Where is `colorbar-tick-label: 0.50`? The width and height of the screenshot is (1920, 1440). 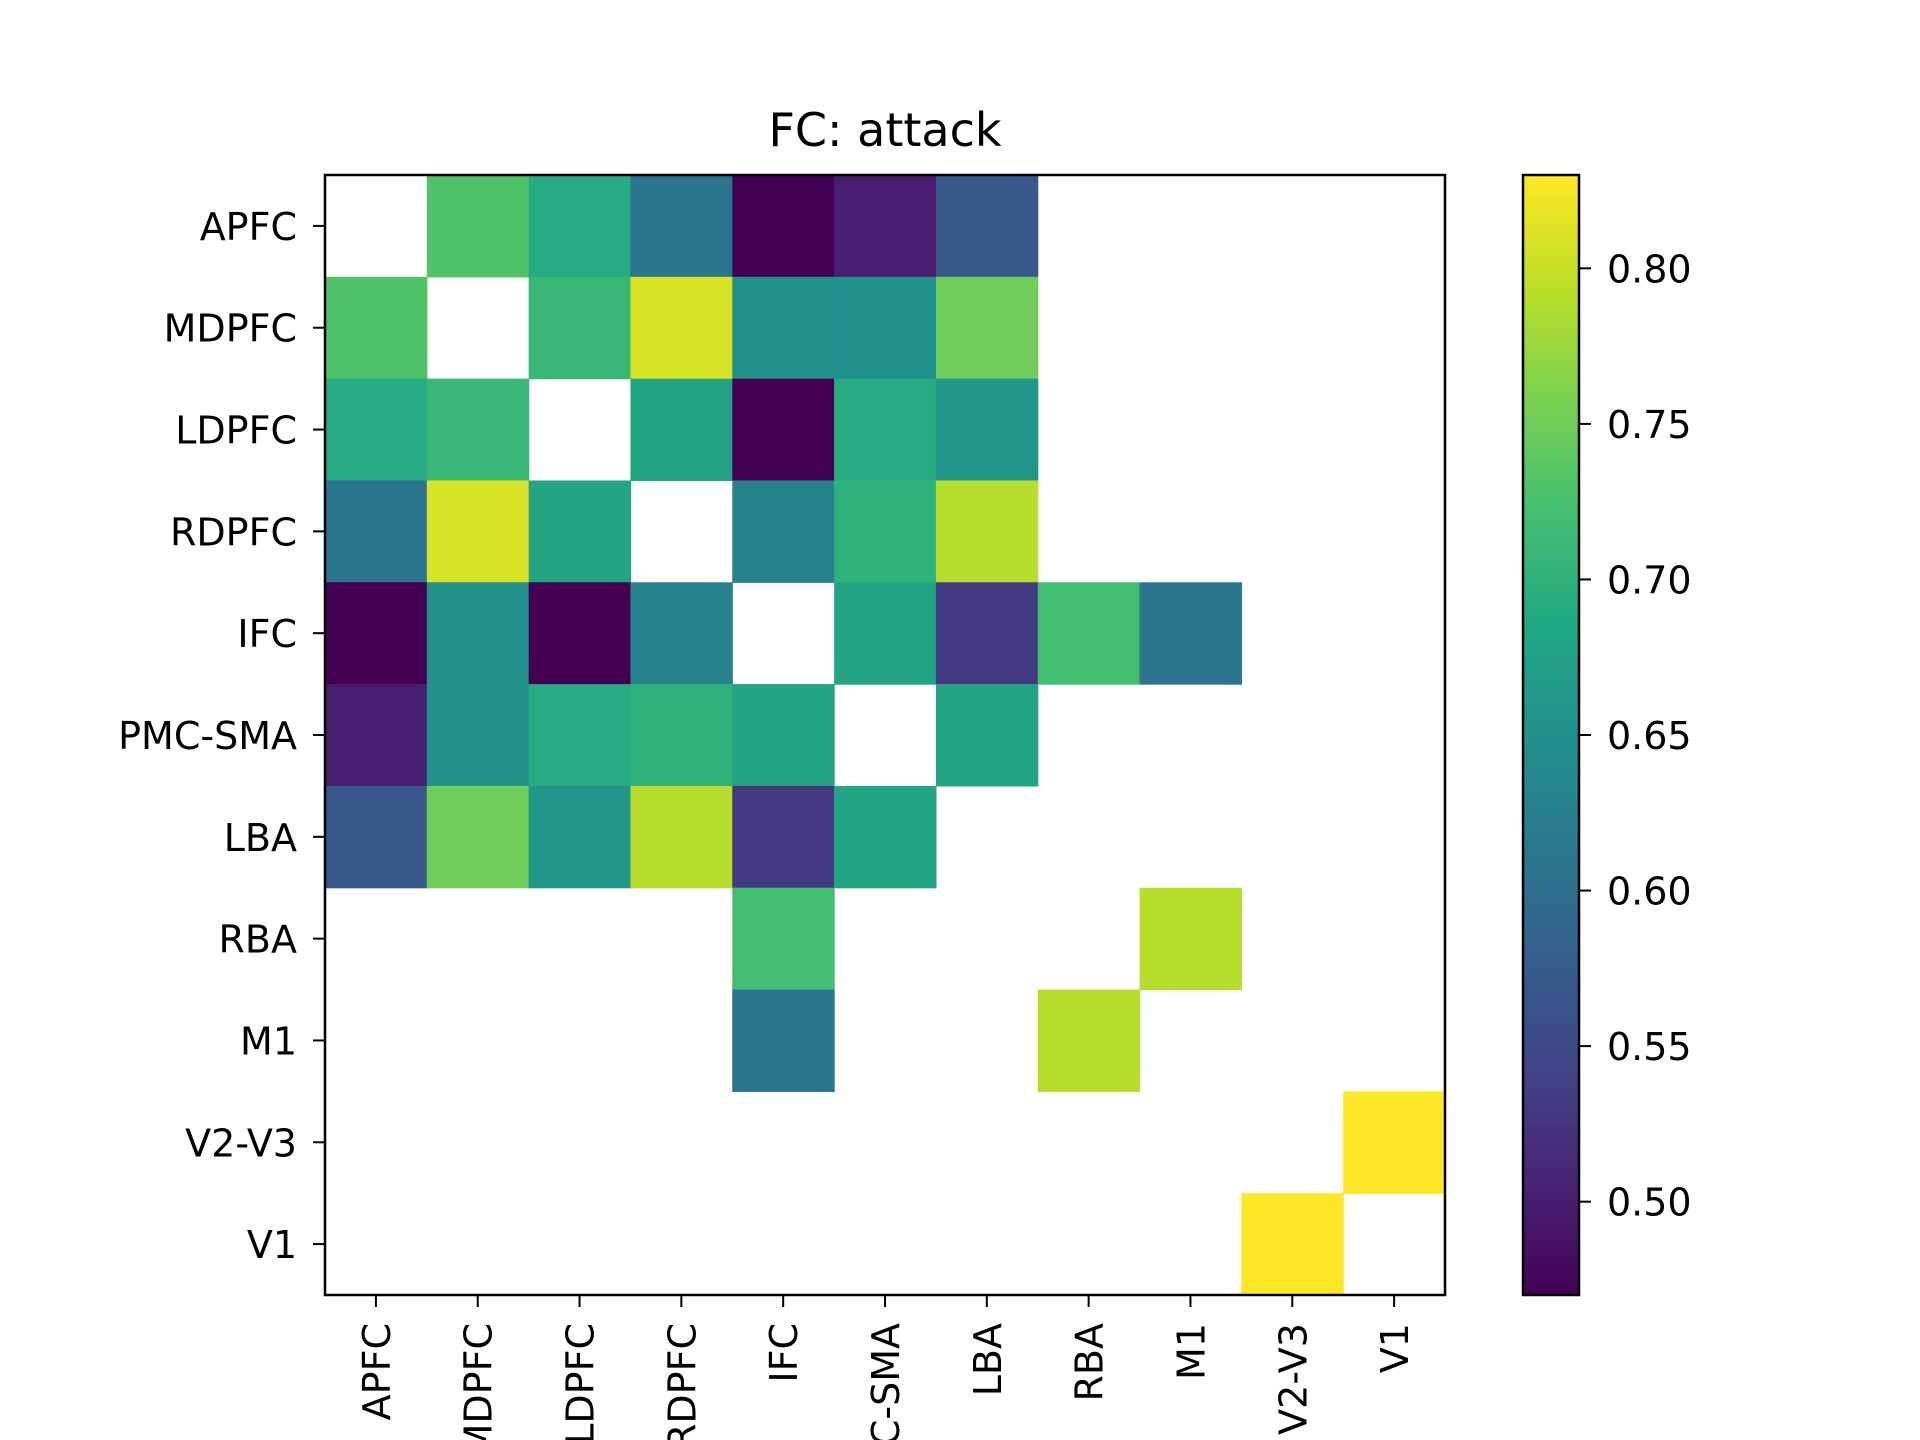 colorbar-tick-label: 0.50 is located at coordinates (1649, 1203).